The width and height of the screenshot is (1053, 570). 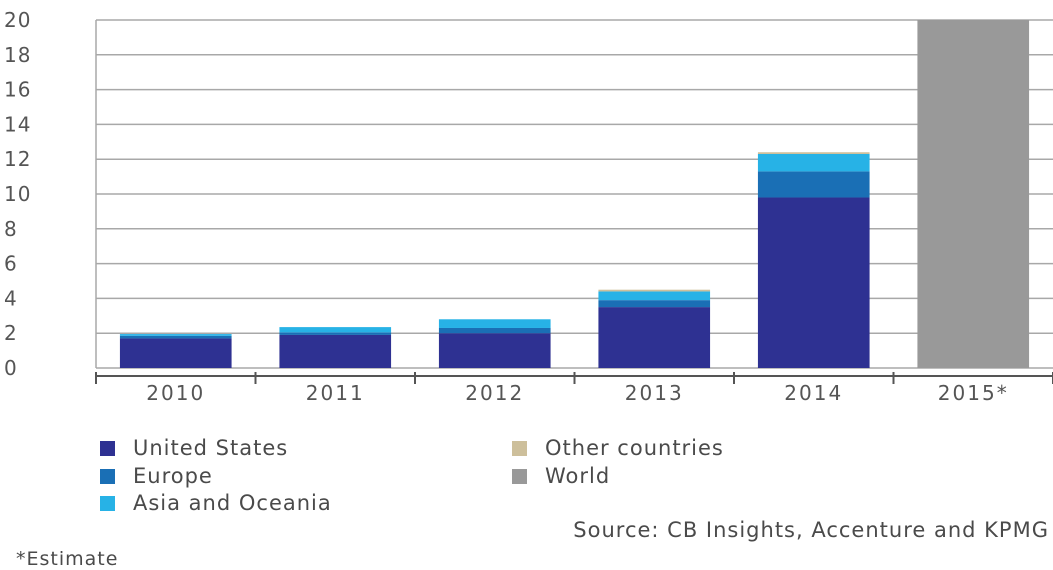 I want to click on y-axis-tick-labels: 0 2 4 6 8 10 12 14 16 18 20, so click(x=17, y=194).